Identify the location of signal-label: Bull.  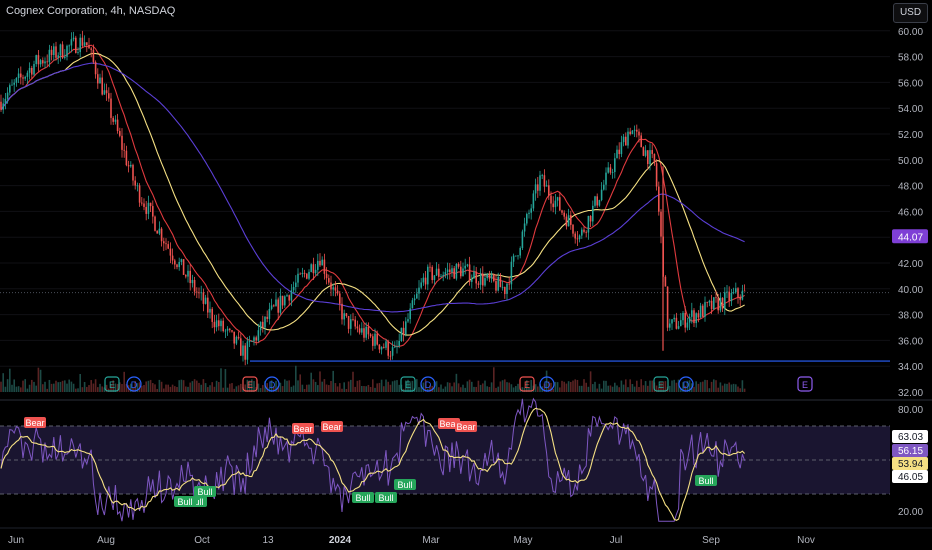
(404, 485).